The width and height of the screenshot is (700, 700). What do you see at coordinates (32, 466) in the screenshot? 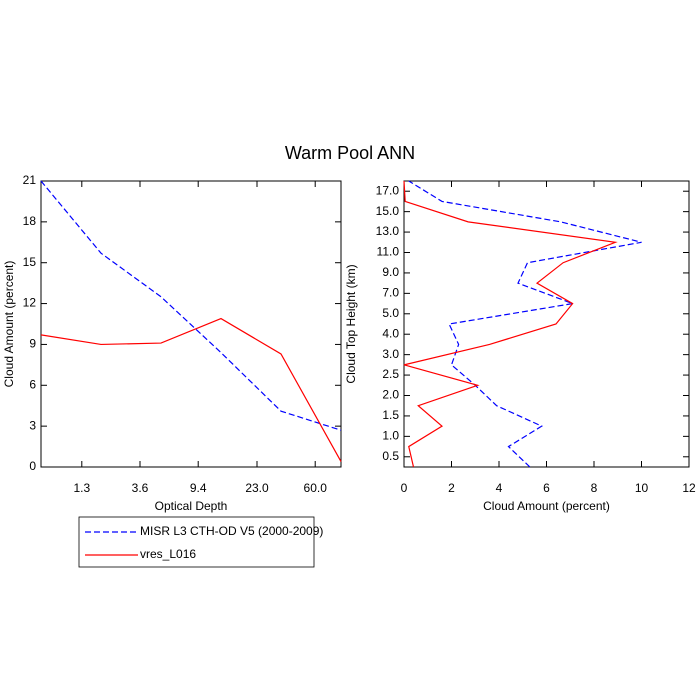
I see `y-tick-label: 0` at bounding box center [32, 466].